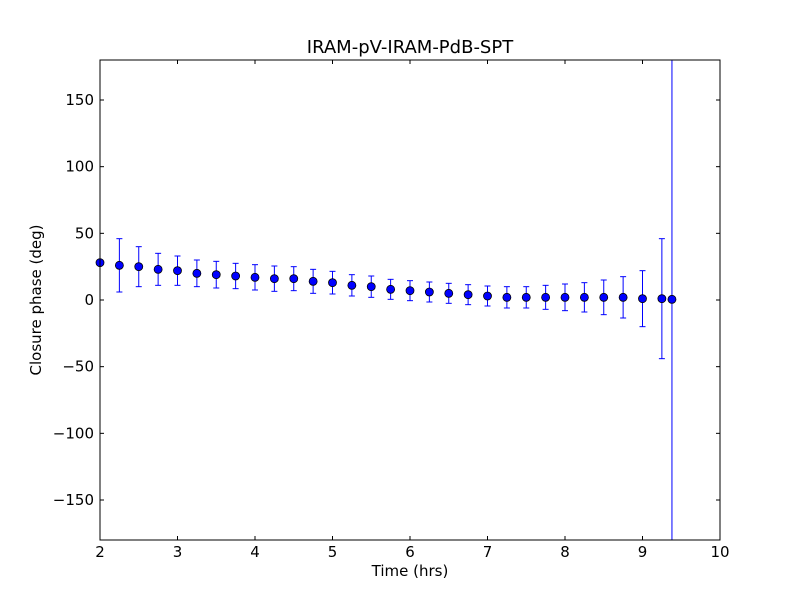 This screenshot has height=600, width=800. I want to click on y-axis-title: Closure phase (deg), so click(36, 300).